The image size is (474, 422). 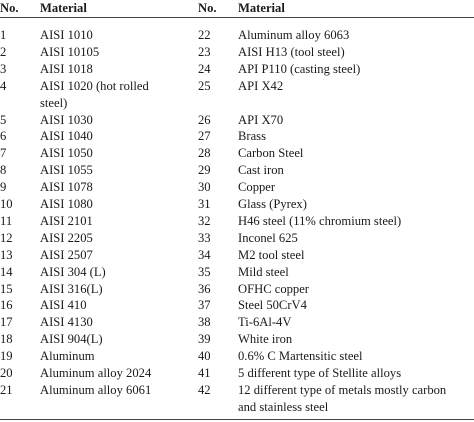 I want to click on material-name: H46 steel (11% chromium steel), so click(x=319, y=221).